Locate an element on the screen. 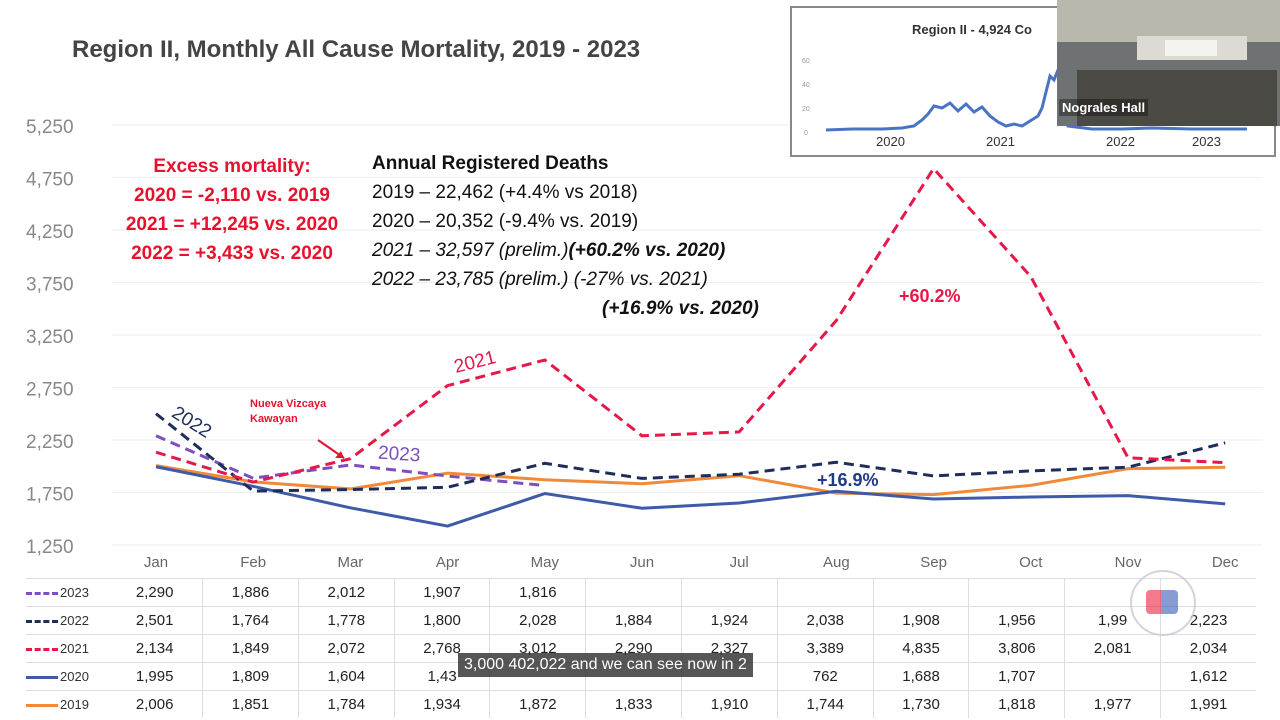 This screenshot has width=1280, height=720. table-cell: 4,835 is located at coordinates (920, 648).